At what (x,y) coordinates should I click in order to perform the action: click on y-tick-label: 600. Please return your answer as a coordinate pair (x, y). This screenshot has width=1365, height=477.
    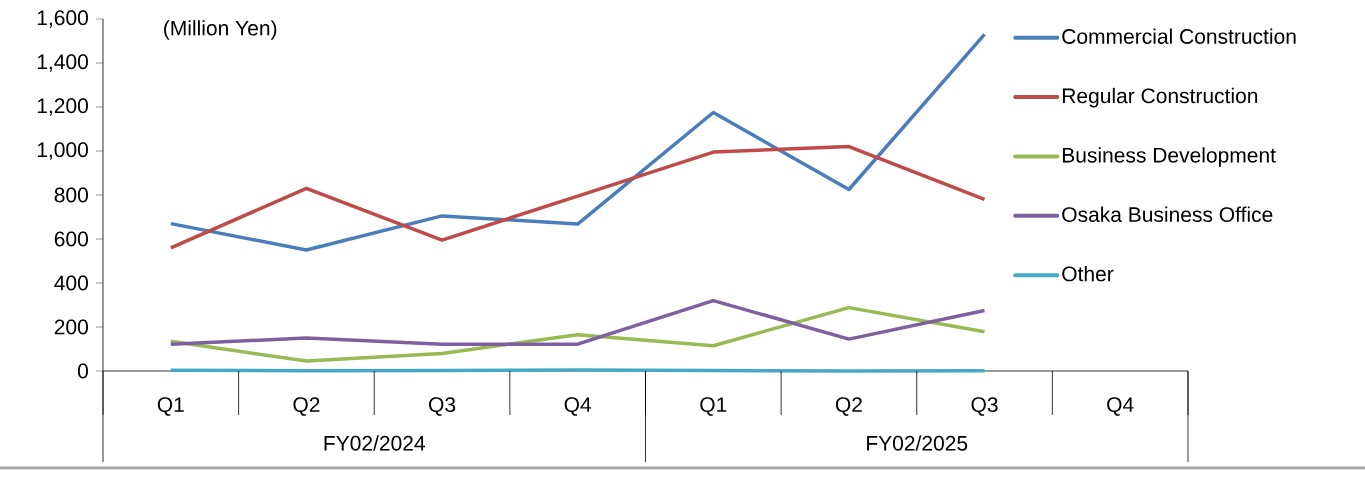
    Looking at the image, I should click on (71, 239).